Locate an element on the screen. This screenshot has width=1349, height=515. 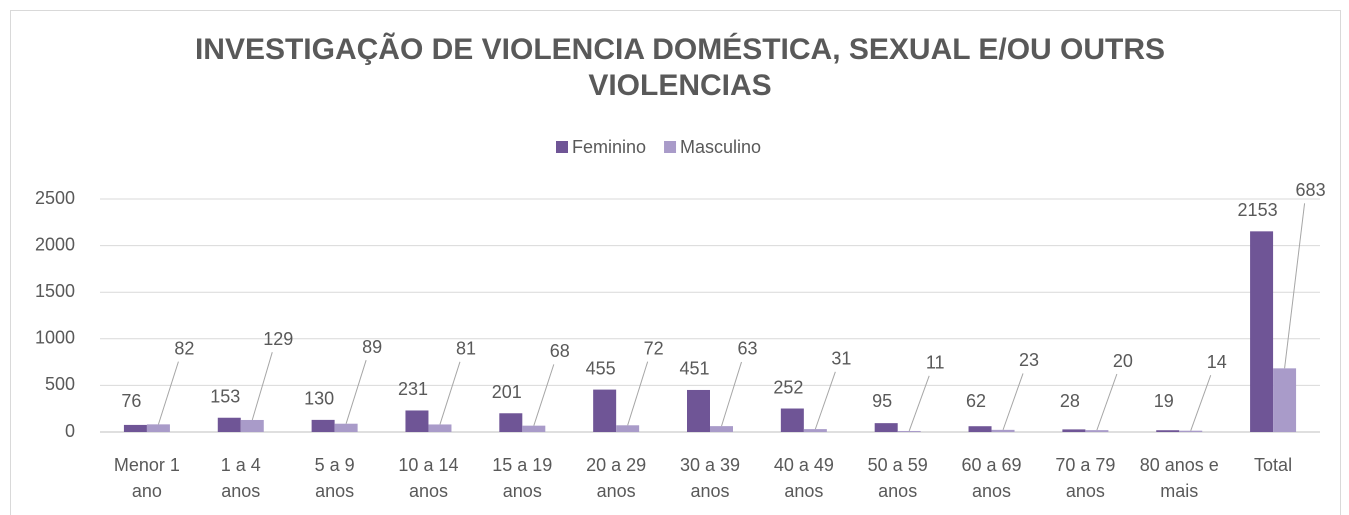
data-label: 89 is located at coordinates (372, 347).